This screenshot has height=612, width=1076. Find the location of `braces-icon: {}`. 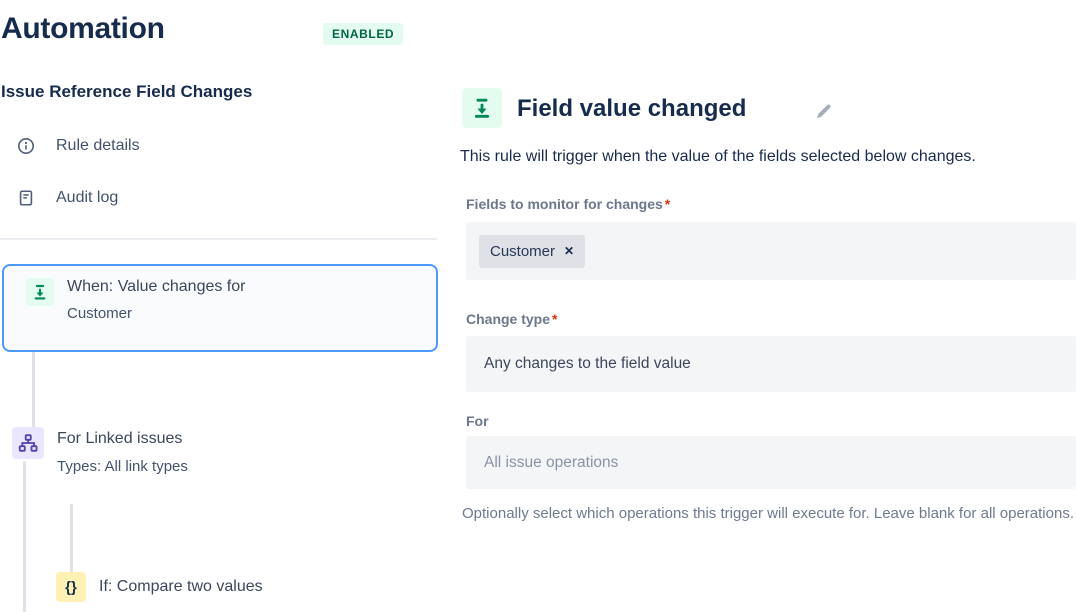

braces-icon: {} is located at coordinates (71, 587).